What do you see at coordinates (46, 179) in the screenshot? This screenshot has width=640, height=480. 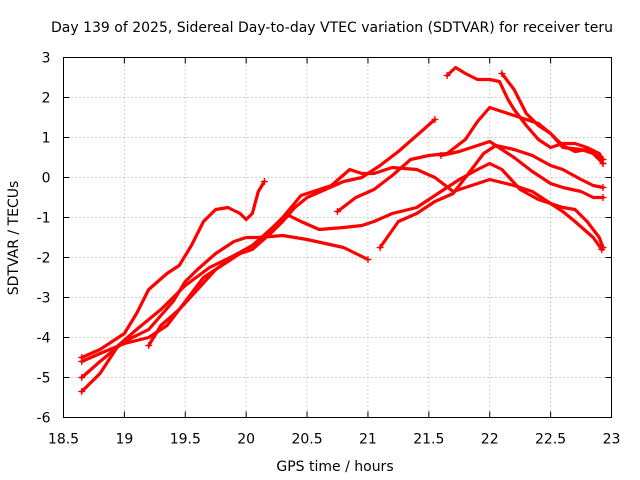 I see `y-tick-label: 0` at bounding box center [46, 179].